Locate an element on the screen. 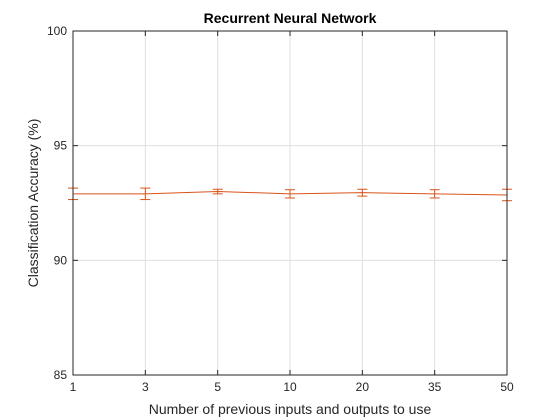 This screenshot has width=560, height=420. x-tick-label: 20 is located at coordinates (363, 387).